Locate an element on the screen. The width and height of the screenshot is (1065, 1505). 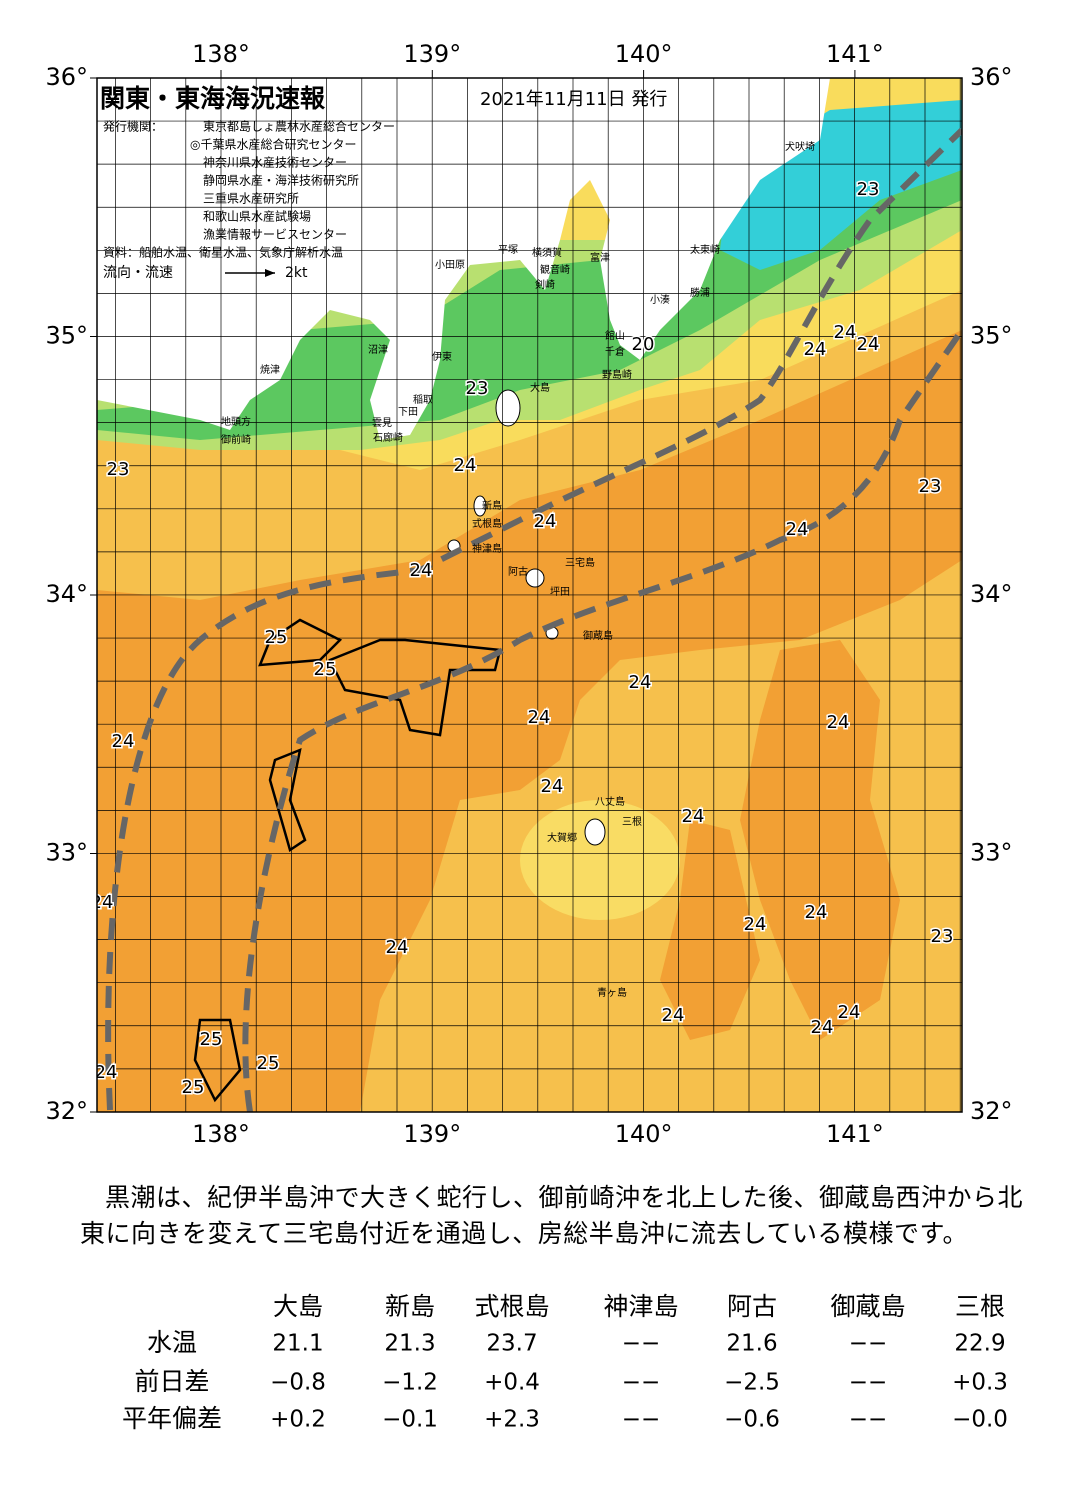
place-name: 野島崎 is located at coordinates (617, 374).